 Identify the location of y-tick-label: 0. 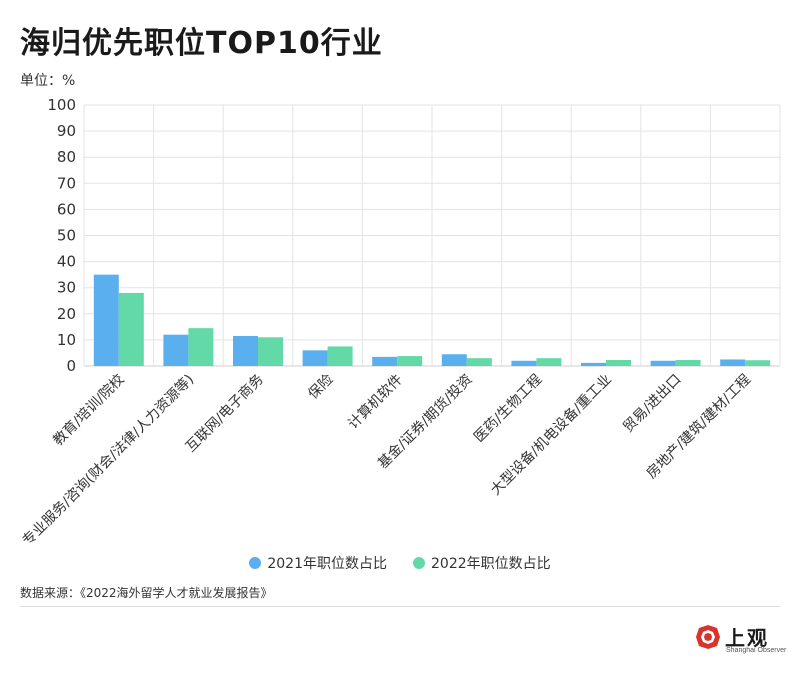
(71, 366).